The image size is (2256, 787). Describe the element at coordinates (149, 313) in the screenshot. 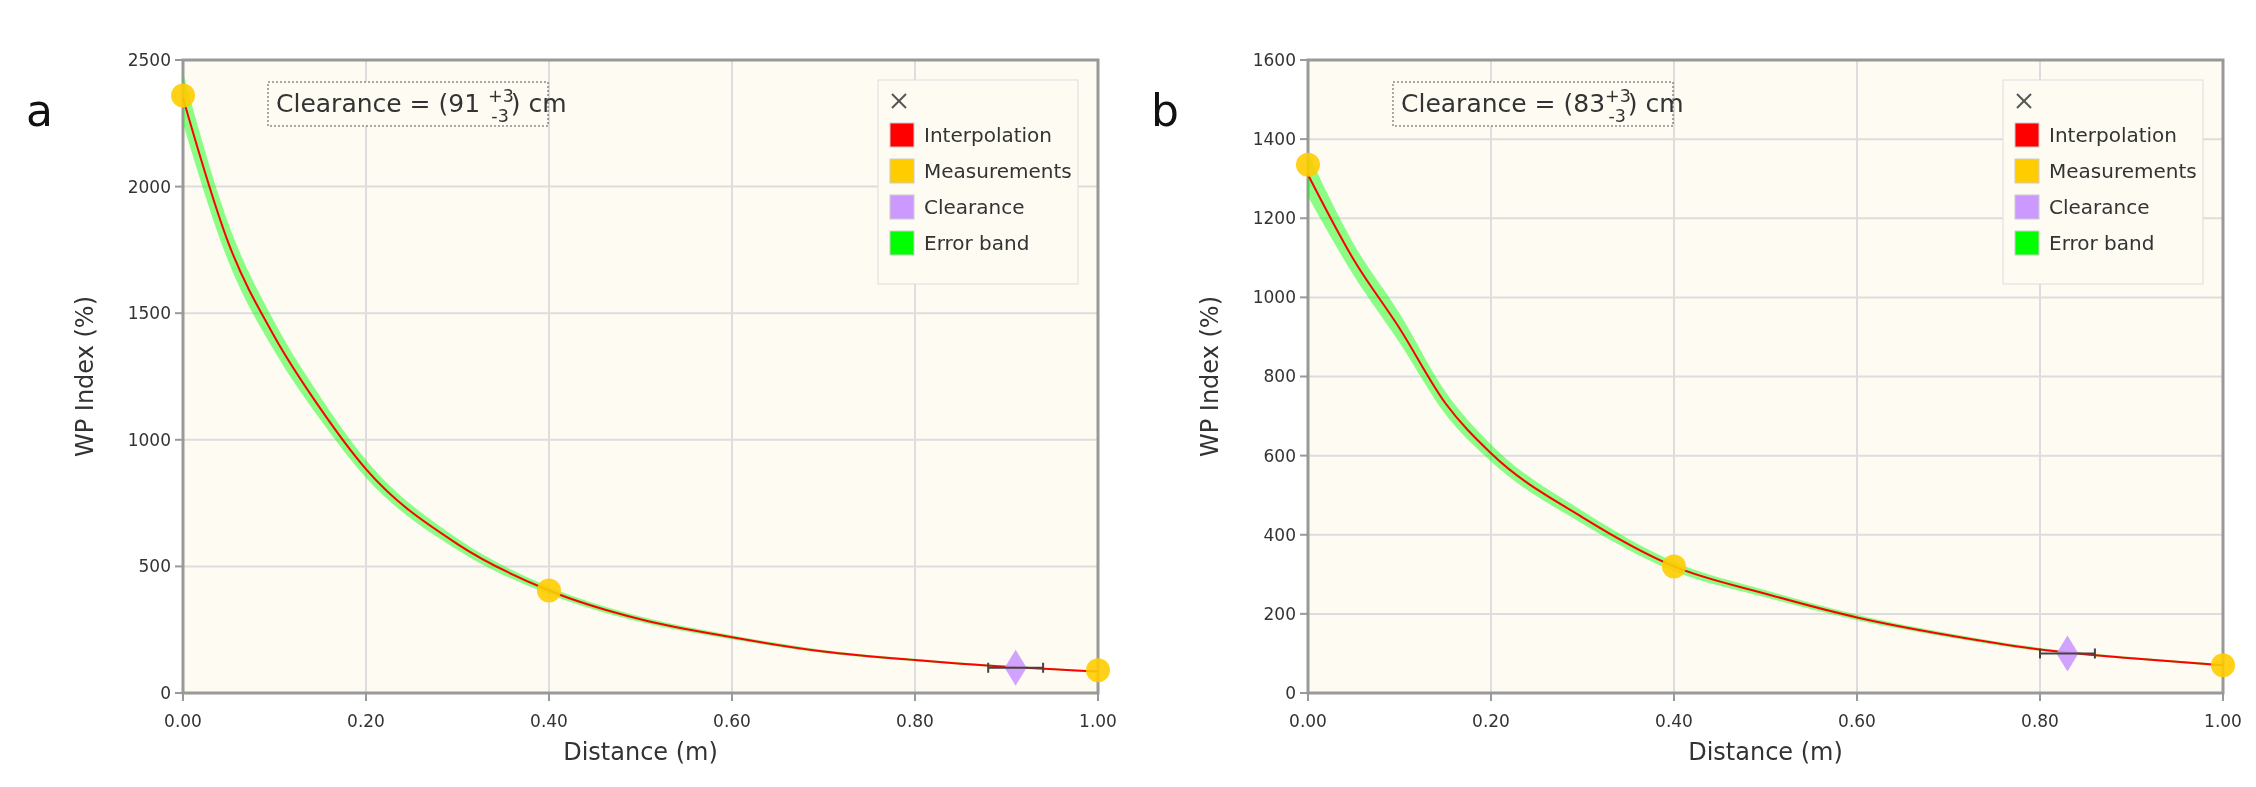

I see `y-tick-label: 1500` at that location.